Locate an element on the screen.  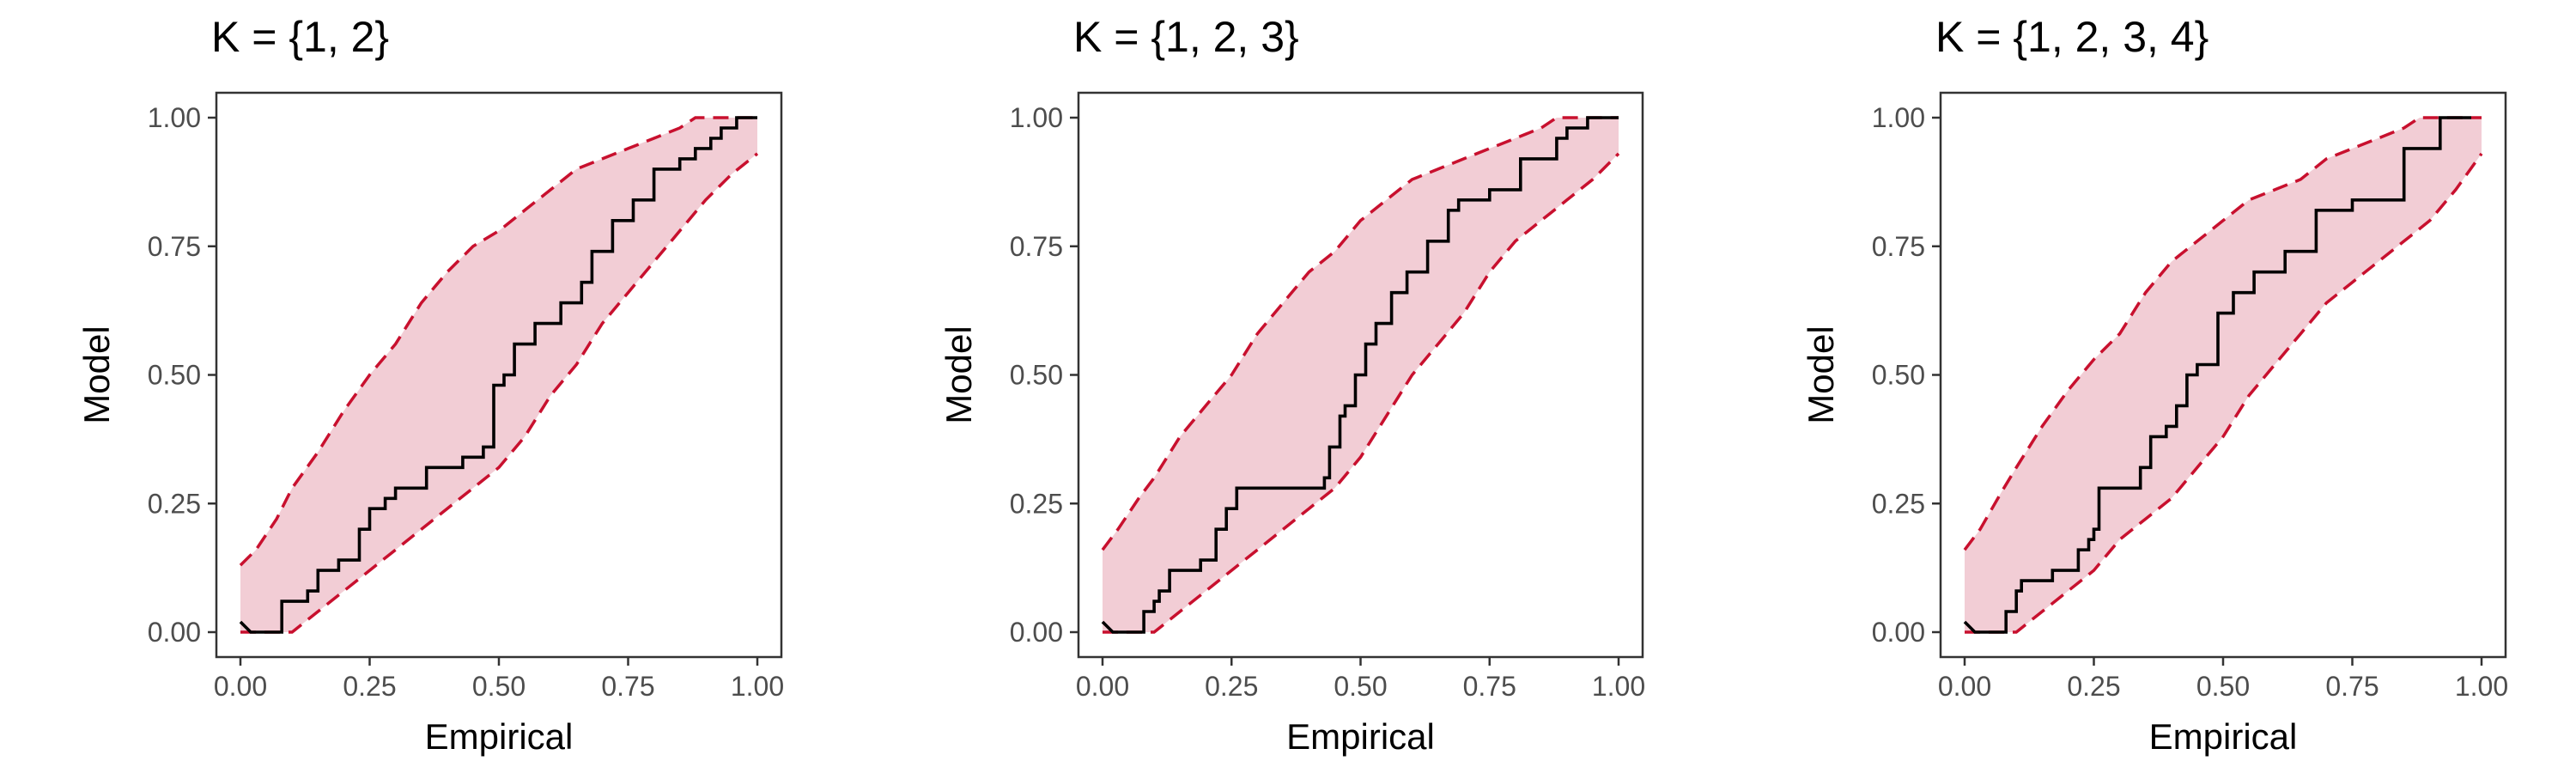
panel-title: K = {1, 2} is located at coordinates (300, 37).